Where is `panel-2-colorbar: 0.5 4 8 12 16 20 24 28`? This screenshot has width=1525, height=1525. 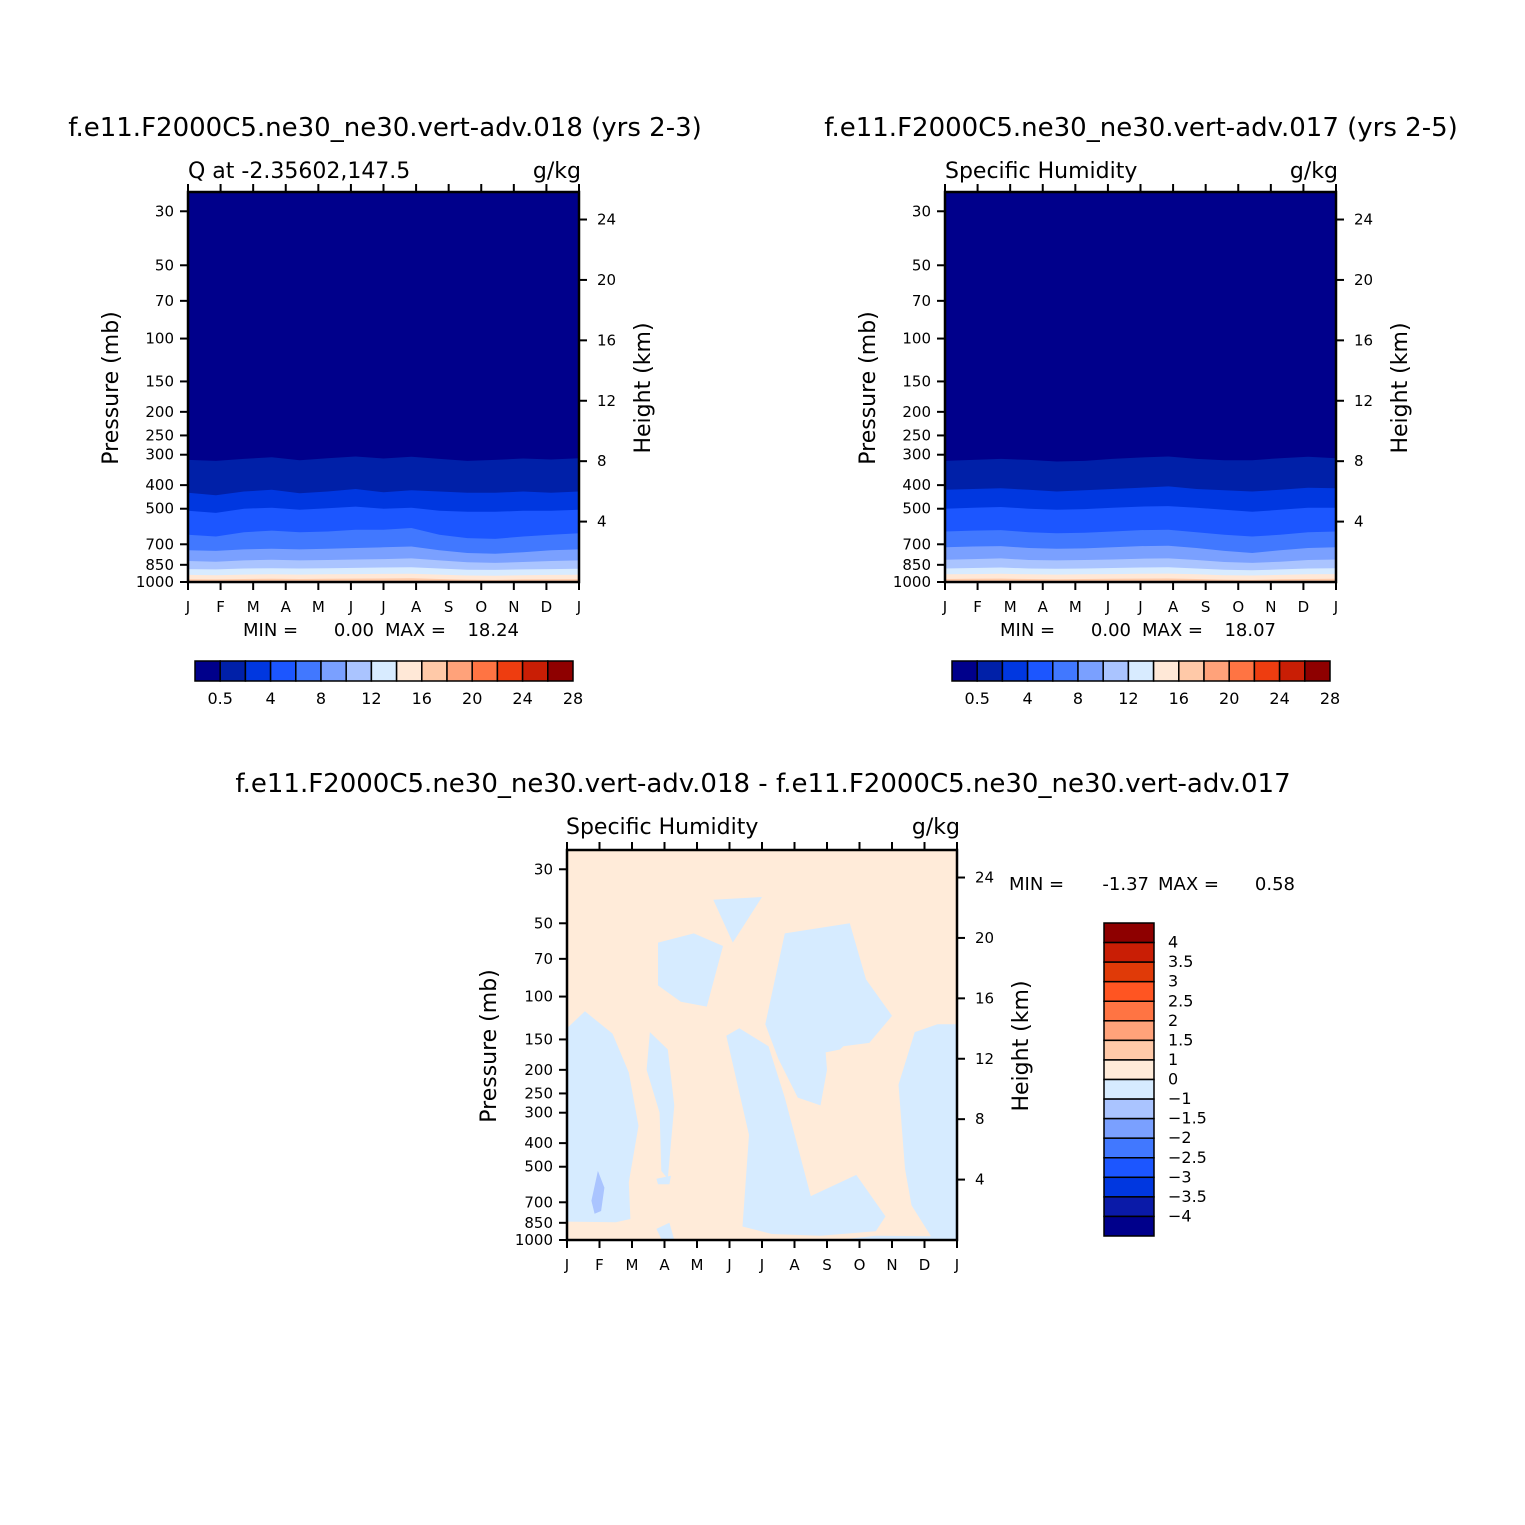 panel-2-colorbar: 0.5 4 8 12 16 20 24 28 is located at coordinates (1145, 684).